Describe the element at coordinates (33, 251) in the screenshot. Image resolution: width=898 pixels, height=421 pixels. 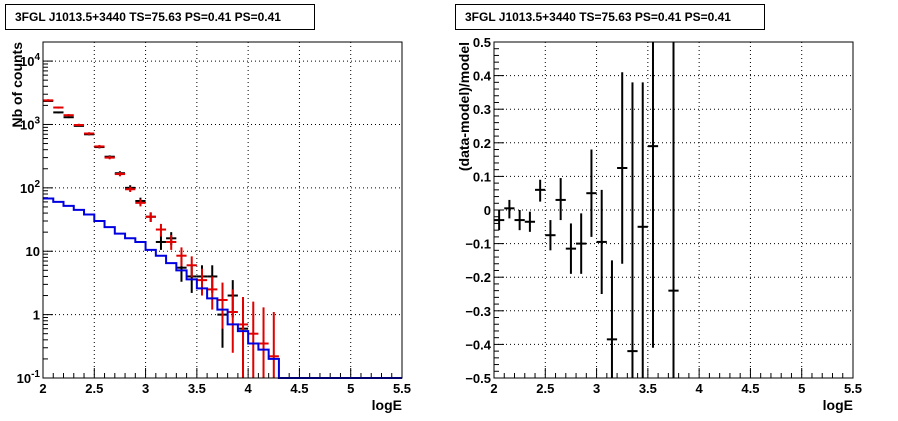
I see `y-tick-label: 10` at that location.